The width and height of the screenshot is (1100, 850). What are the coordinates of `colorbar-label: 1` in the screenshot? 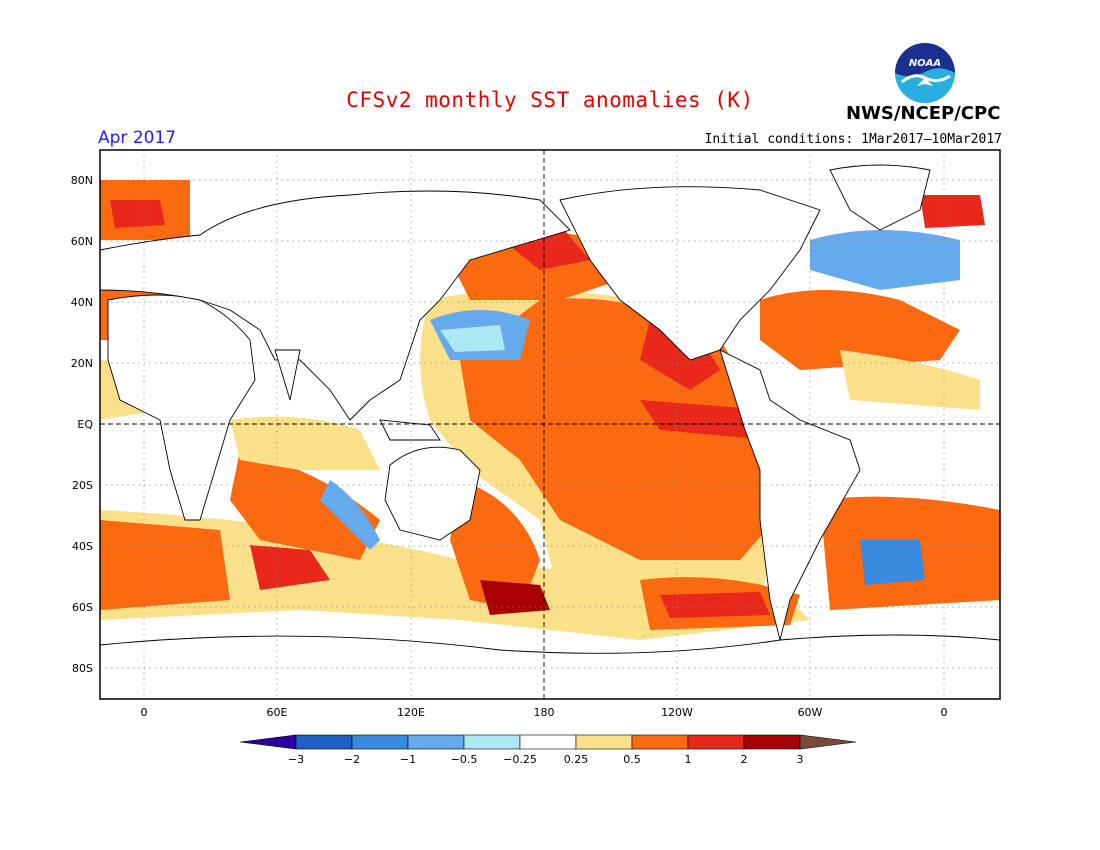 It's located at (688, 759).